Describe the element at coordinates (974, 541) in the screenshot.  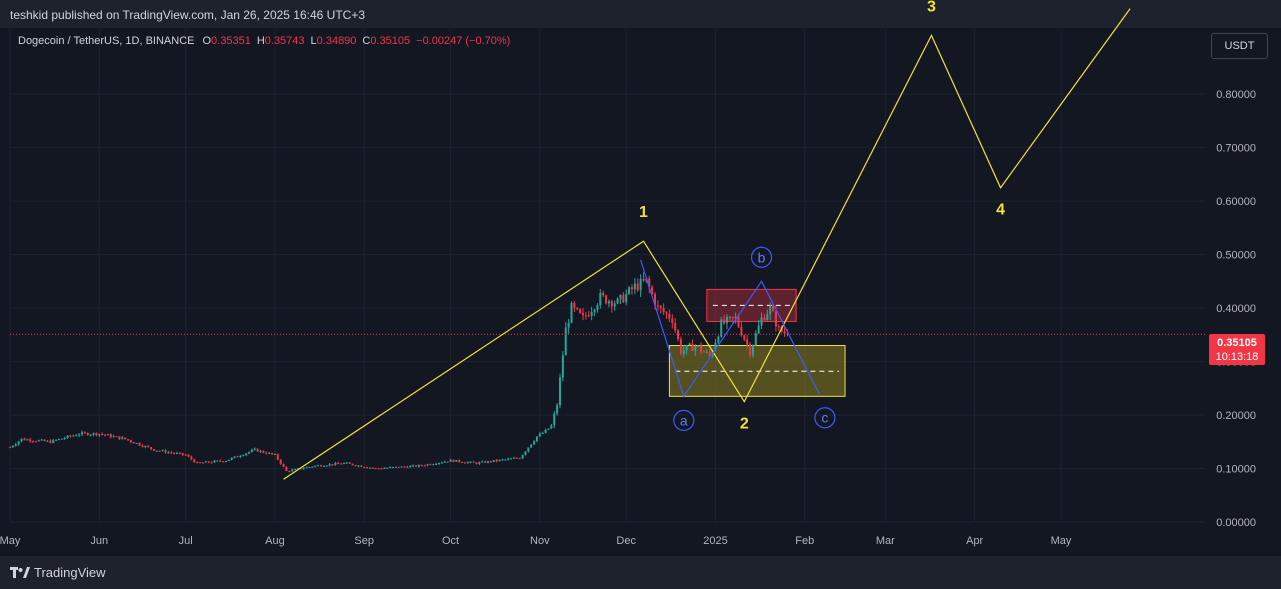
I see `time-tick-label: Apr` at that location.